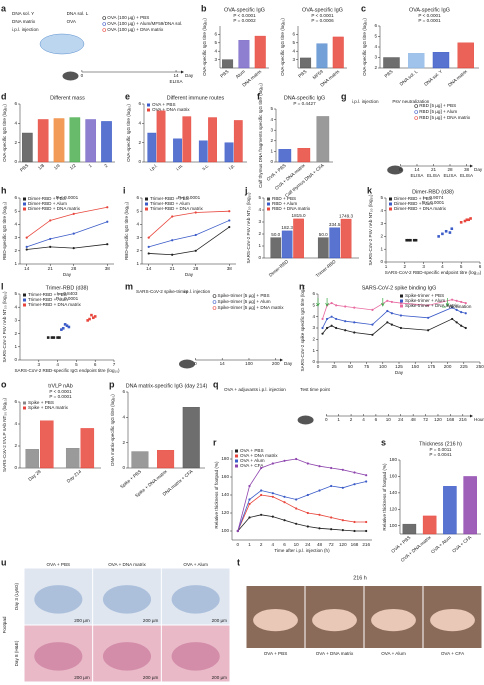 This screenshot has height=685, width=484. Describe the element at coordinates (47, 198) in the screenshot. I see `legend-label: Dimer-RBD + PBS` at that location.